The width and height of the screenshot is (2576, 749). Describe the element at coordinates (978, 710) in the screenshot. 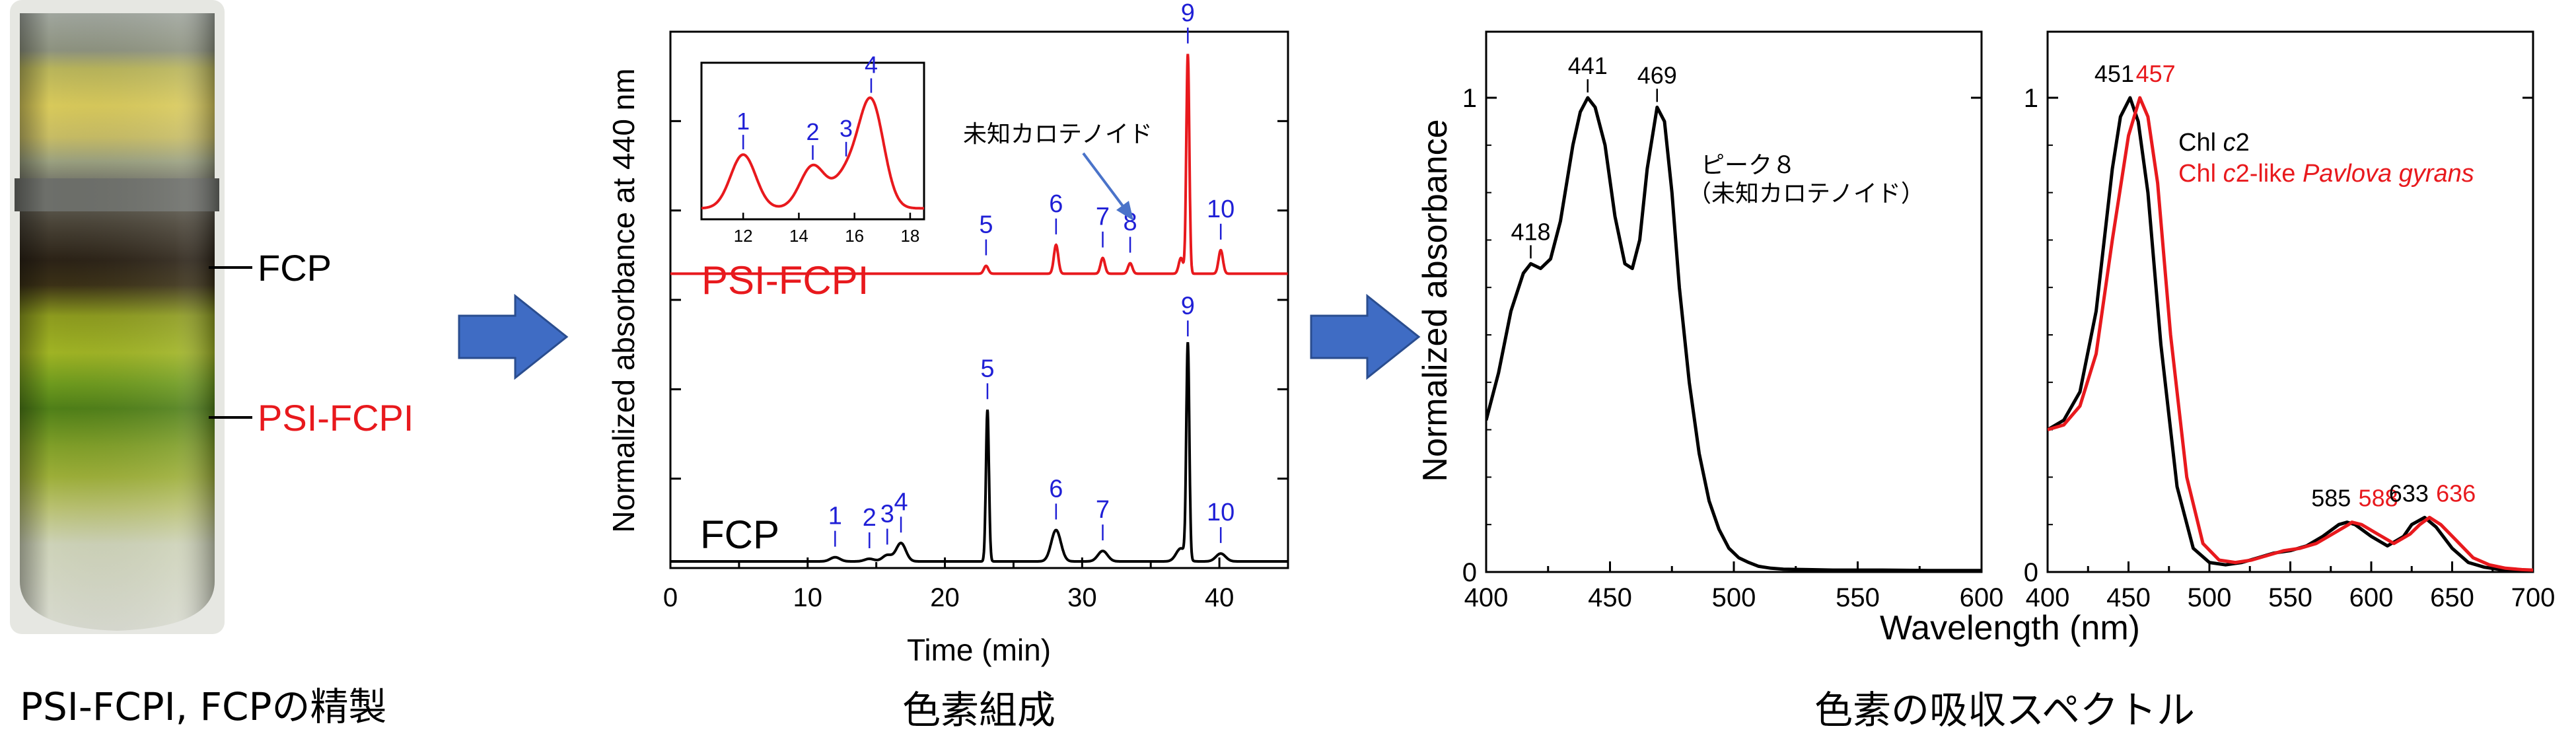

I see `caption-composition: 色素組成` at that location.